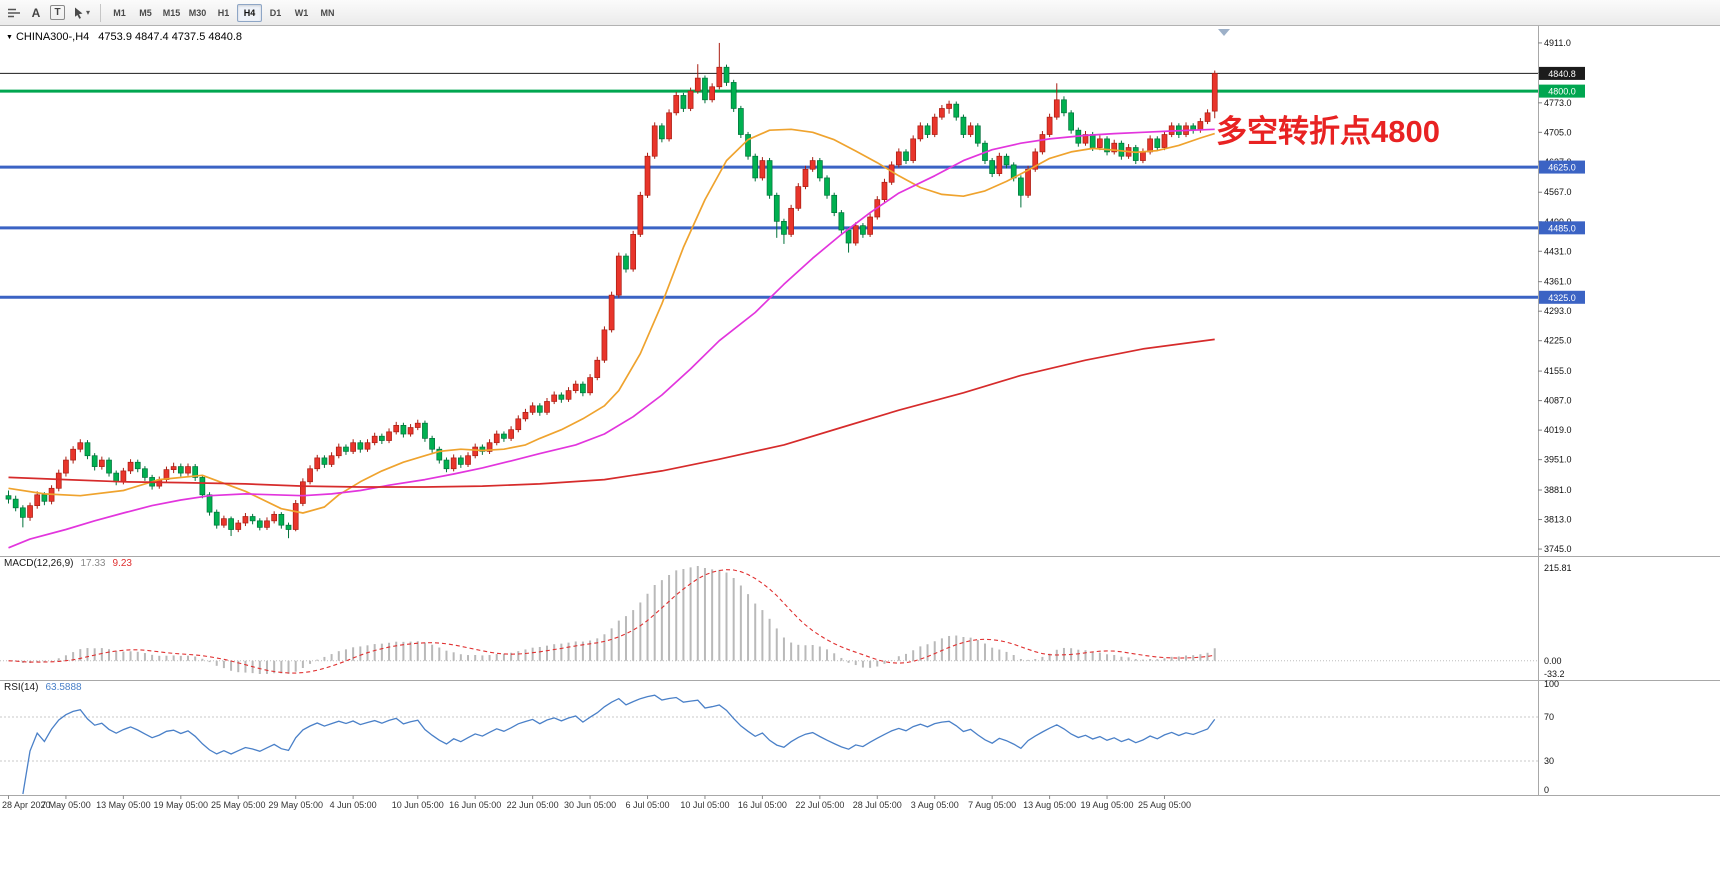  Describe the element at coordinates (533, 805) in the screenshot. I see `time-label: 22 Jun 05:00` at that location.